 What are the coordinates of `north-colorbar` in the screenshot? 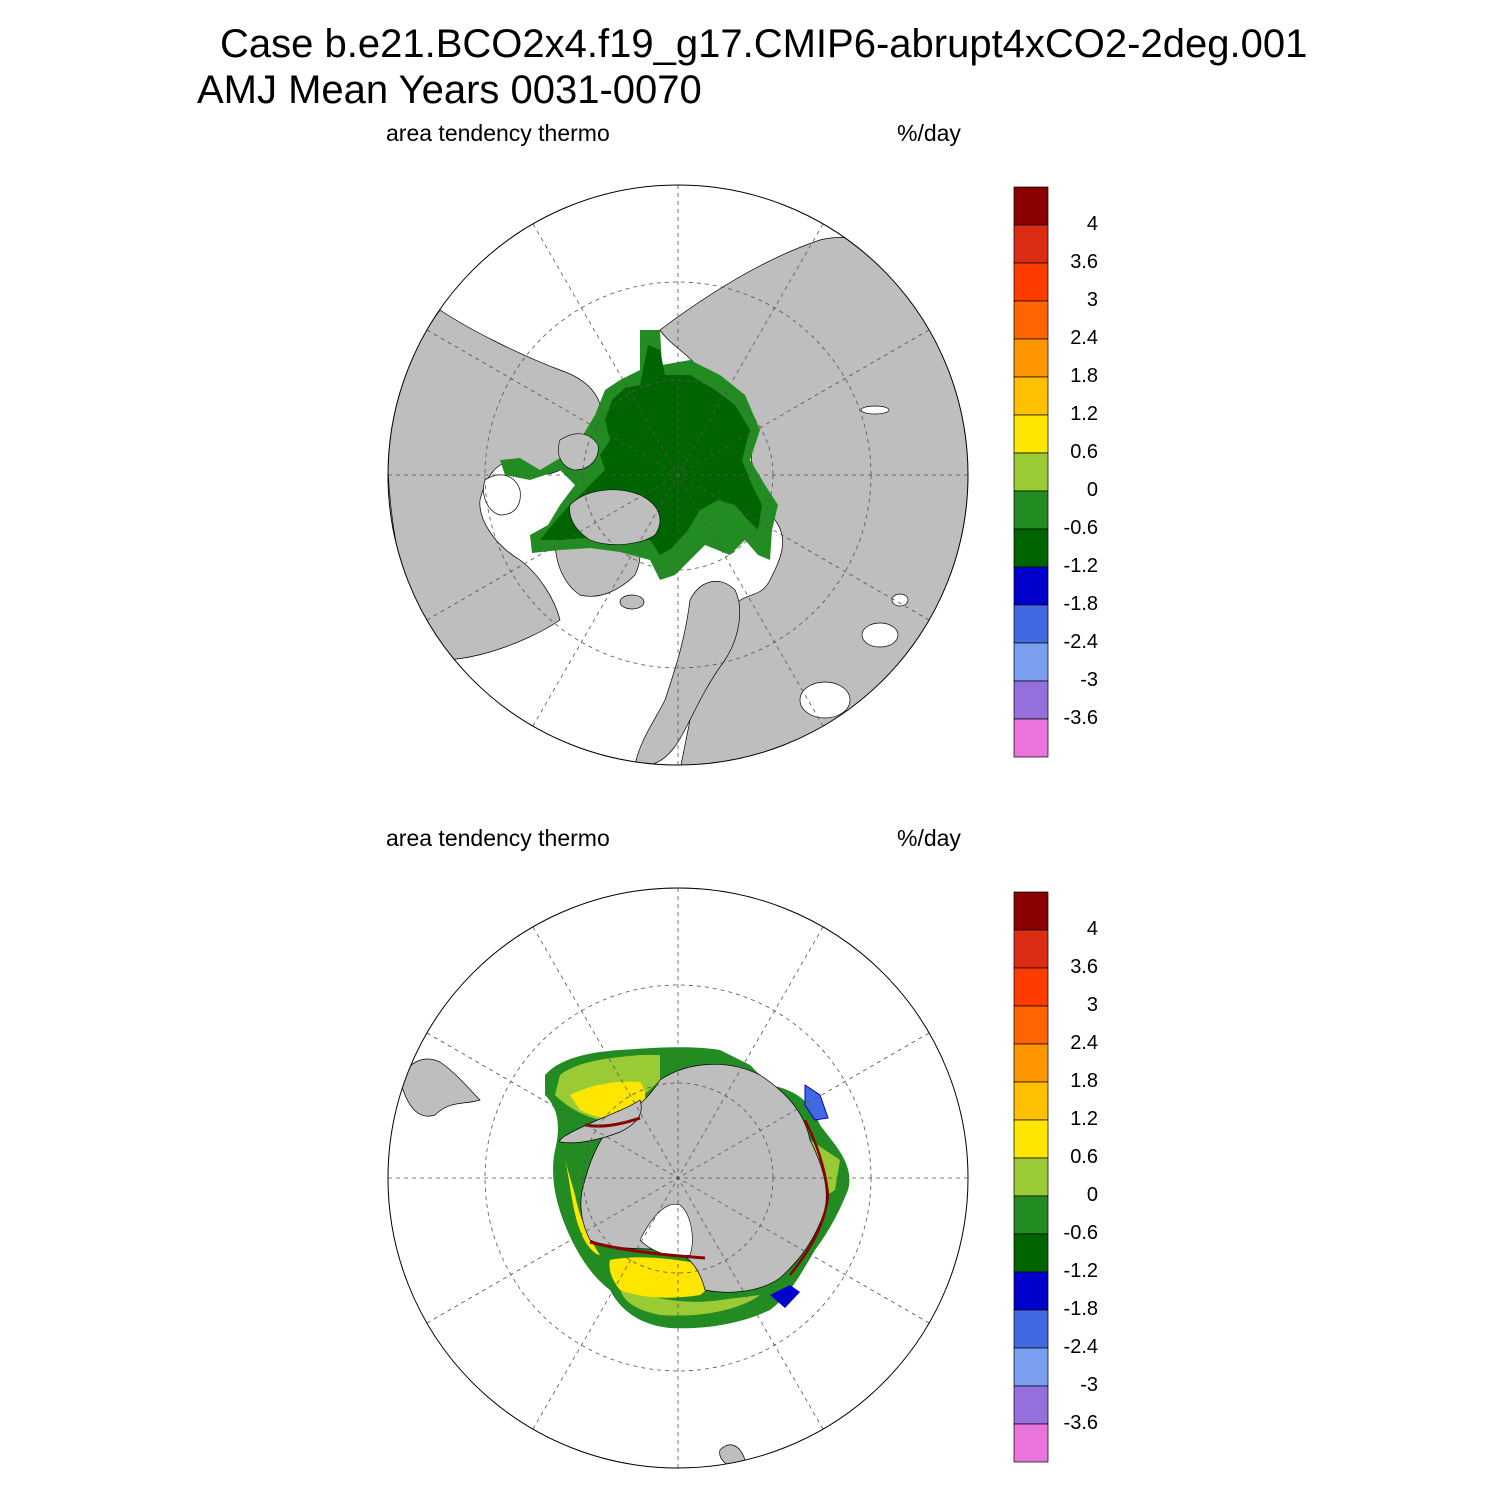 It's located at (1031, 472).